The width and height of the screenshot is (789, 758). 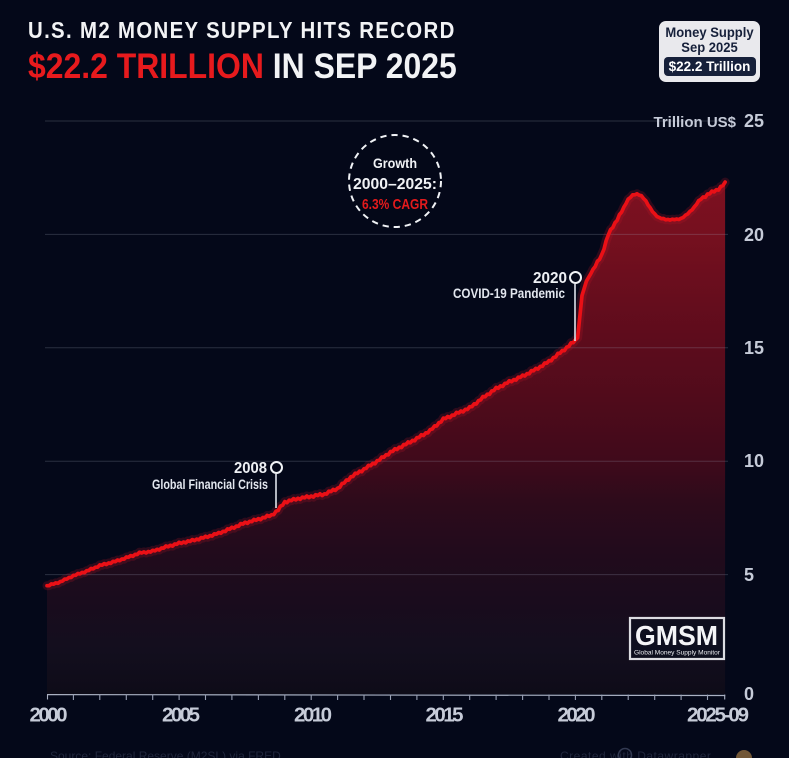 I want to click on svg-text: 2000–2025:, so click(x=395, y=184).